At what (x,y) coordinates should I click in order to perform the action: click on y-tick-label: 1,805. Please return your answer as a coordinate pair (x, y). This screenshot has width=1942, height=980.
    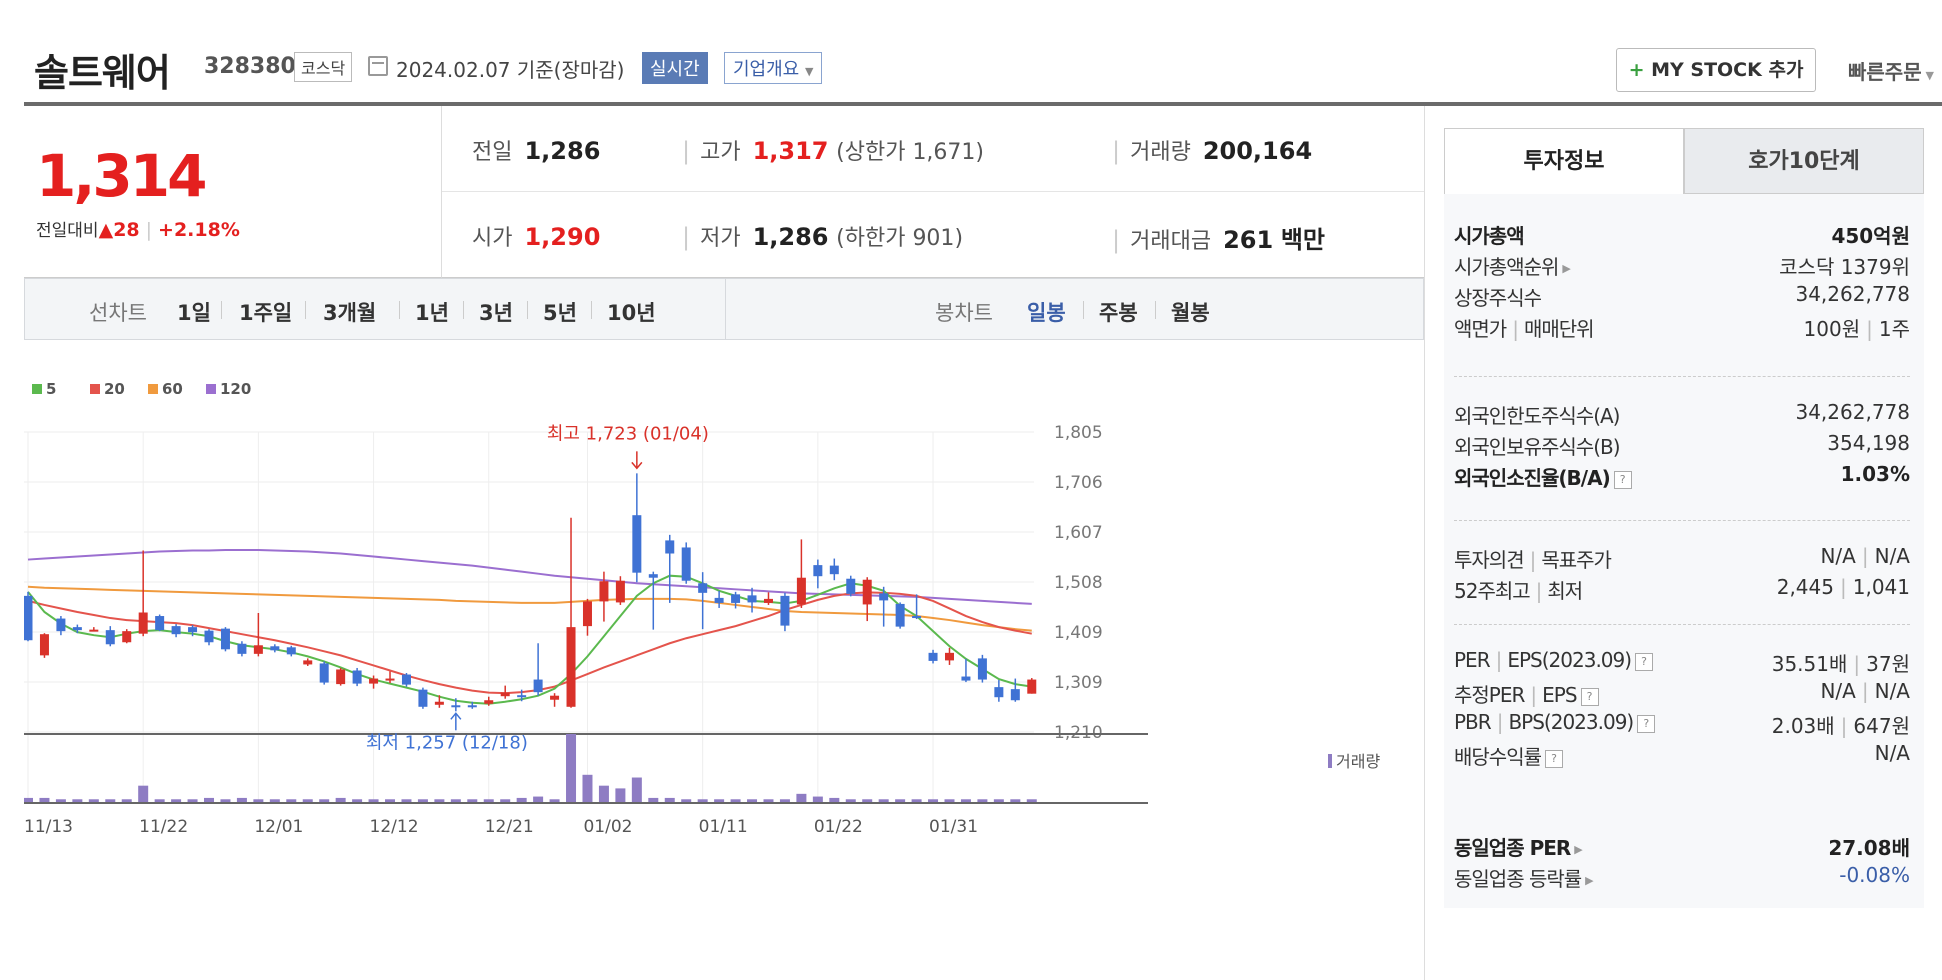
    Looking at the image, I should click on (1078, 433).